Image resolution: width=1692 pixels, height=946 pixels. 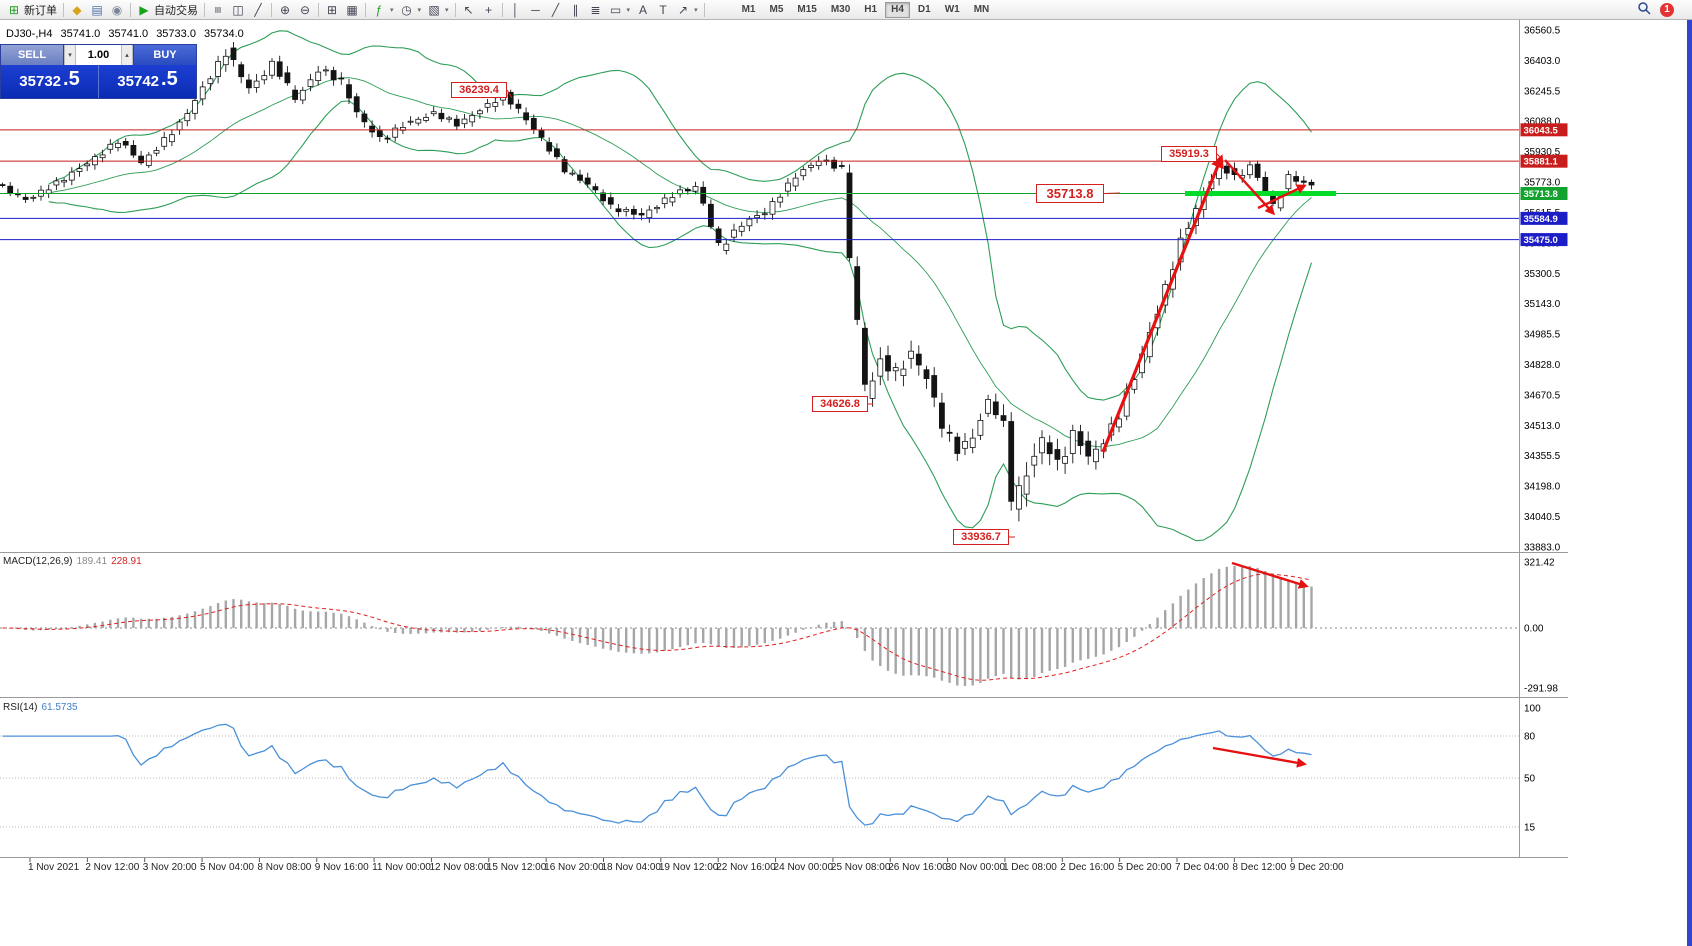 What do you see at coordinates (1145, 867) in the screenshot?
I see `time-axis-label: 5 Dec 20:00` at bounding box center [1145, 867].